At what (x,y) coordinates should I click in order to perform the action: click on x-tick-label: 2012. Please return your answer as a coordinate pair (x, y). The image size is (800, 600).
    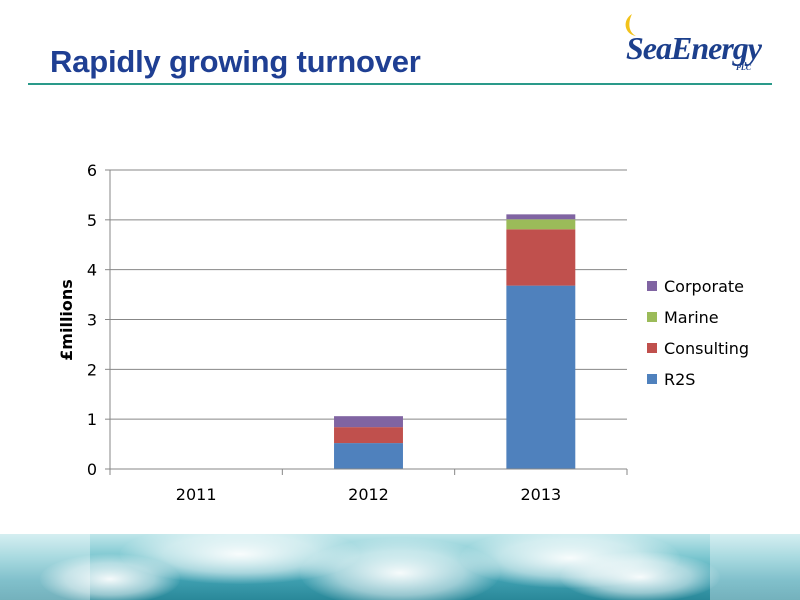
    Looking at the image, I should click on (368, 494).